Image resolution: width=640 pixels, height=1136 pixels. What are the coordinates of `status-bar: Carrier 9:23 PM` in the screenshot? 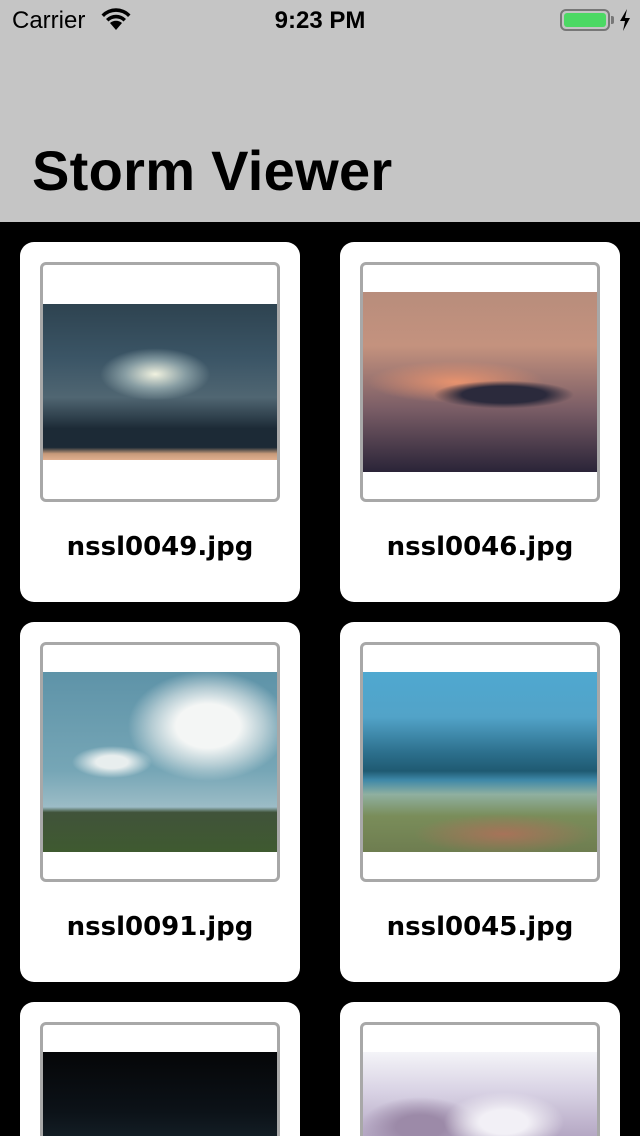 It's located at (320, 20).